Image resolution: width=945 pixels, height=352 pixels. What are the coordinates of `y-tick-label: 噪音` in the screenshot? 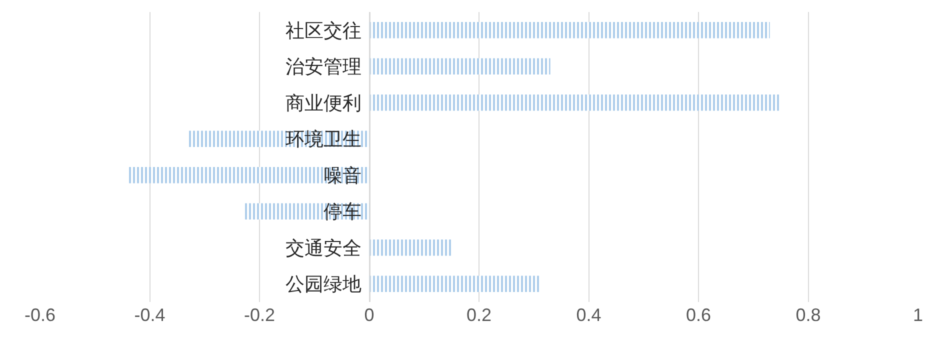 It's located at (342, 175).